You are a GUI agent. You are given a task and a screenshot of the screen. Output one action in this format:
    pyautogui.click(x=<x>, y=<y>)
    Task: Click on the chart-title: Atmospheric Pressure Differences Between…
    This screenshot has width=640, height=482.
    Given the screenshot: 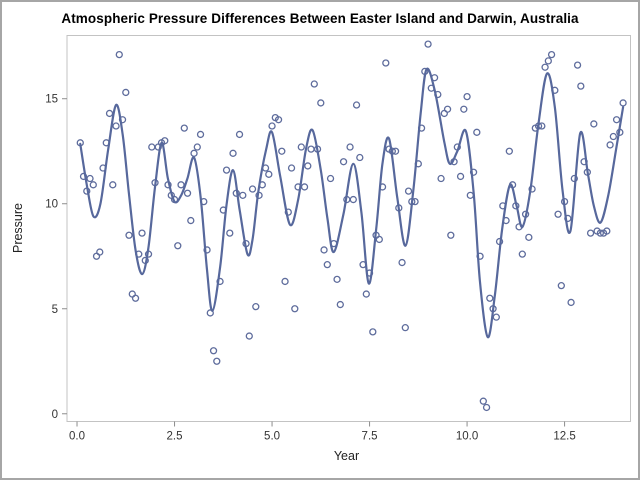 What is the action you would take?
    pyautogui.click(x=320, y=18)
    